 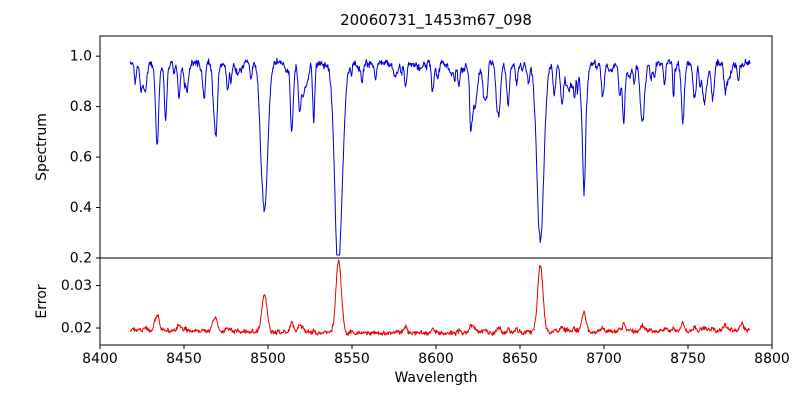 What do you see at coordinates (76, 329) in the screenshot?
I see `y-tick-label: 0.02` at bounding box center [76, 329].